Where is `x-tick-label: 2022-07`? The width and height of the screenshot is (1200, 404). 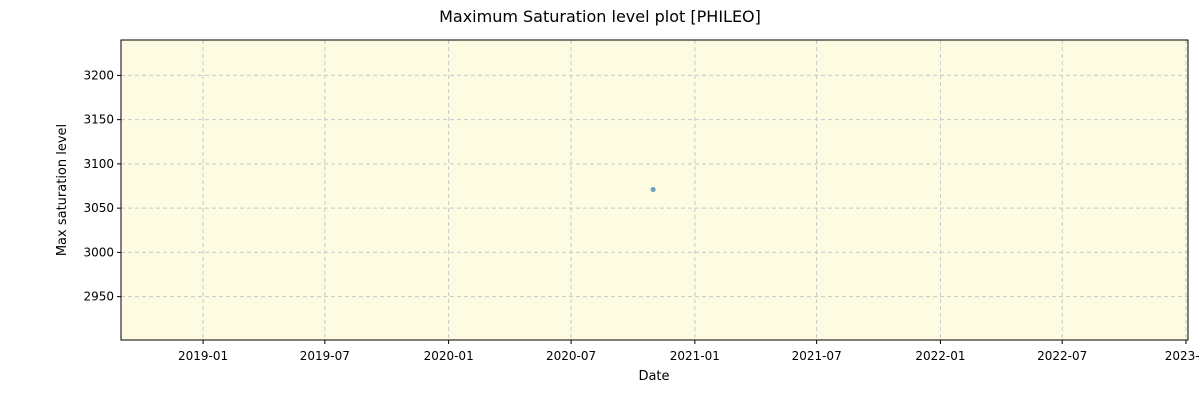 x-tick-label: 2022-07 is located at coordinates (1062, 356).